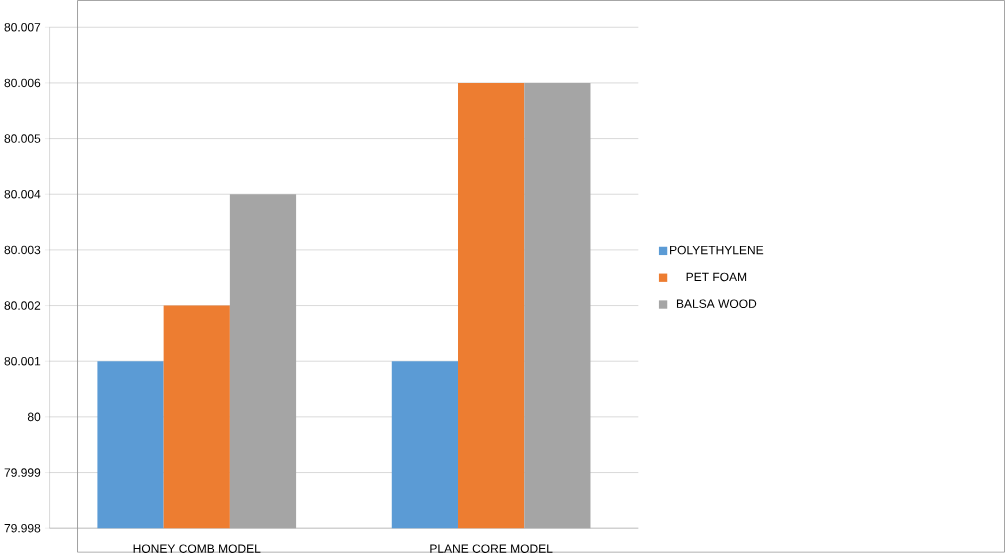 Image resolution: width=1005 pixels, height=557 pixels. Describe the element at coordinates (22, 361) in the screenshot. I see `y-tick-label: 80.001` at that location.